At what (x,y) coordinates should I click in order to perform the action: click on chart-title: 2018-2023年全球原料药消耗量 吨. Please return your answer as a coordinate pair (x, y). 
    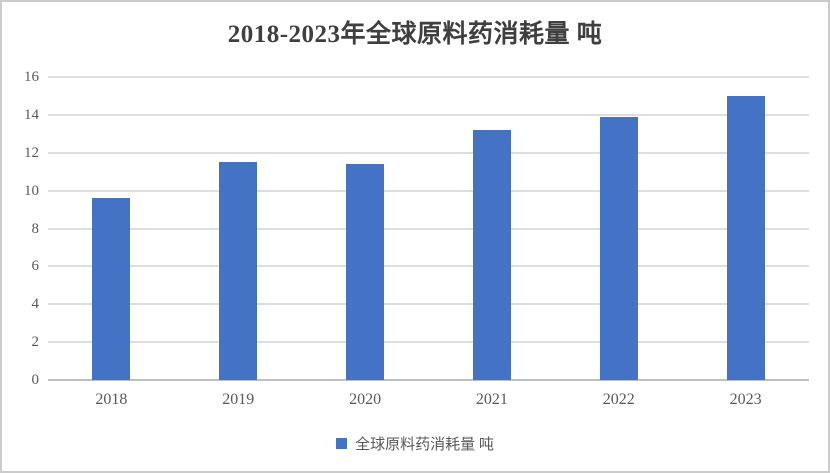
    Looking at the image, I should click on (415, 34).